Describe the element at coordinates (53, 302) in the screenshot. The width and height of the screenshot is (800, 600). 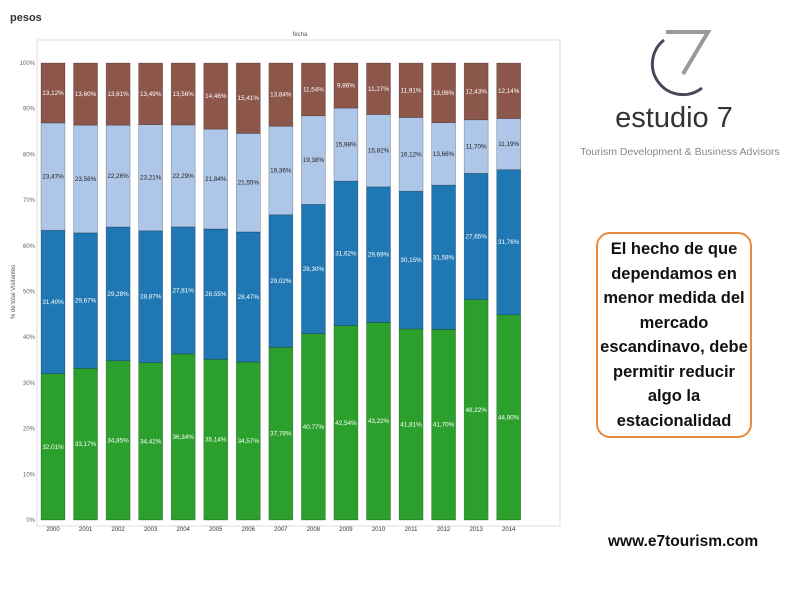
I see `data-label: 31,40%` at that location.